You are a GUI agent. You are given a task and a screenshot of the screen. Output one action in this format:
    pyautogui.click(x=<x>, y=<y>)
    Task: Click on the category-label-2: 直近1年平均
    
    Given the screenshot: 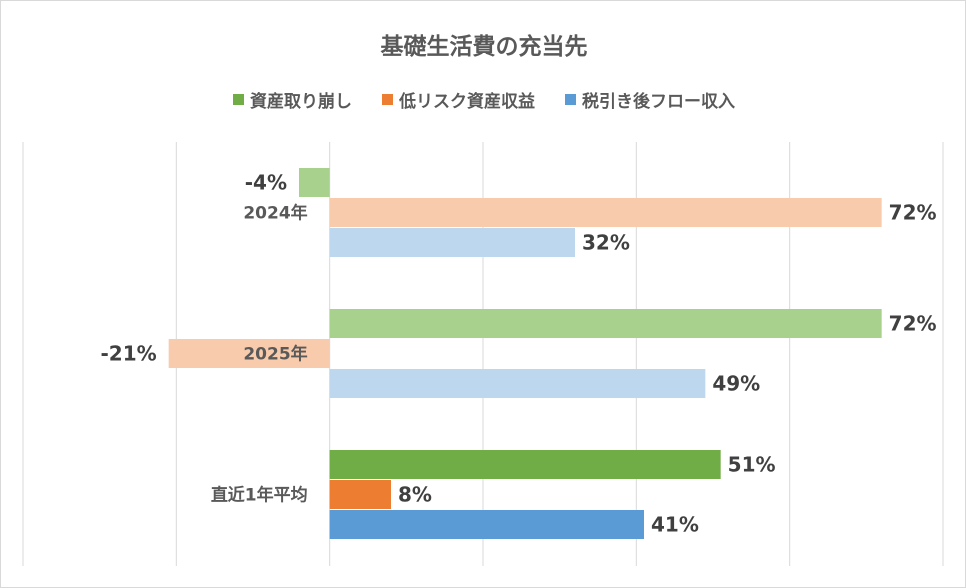 What is the action you would take?
    pyautogui.click(x=259, y=495)
    